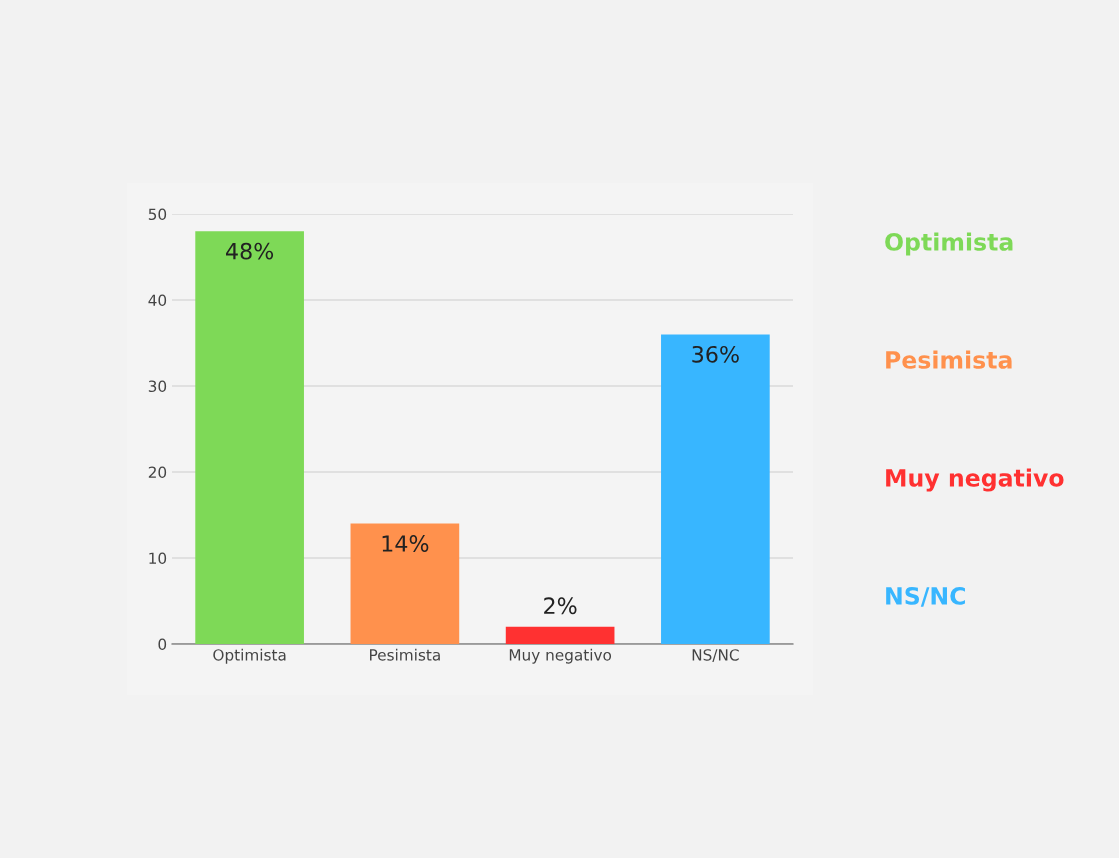  I want to click on x-tick-label: Muy negativo, so click(560, 656).